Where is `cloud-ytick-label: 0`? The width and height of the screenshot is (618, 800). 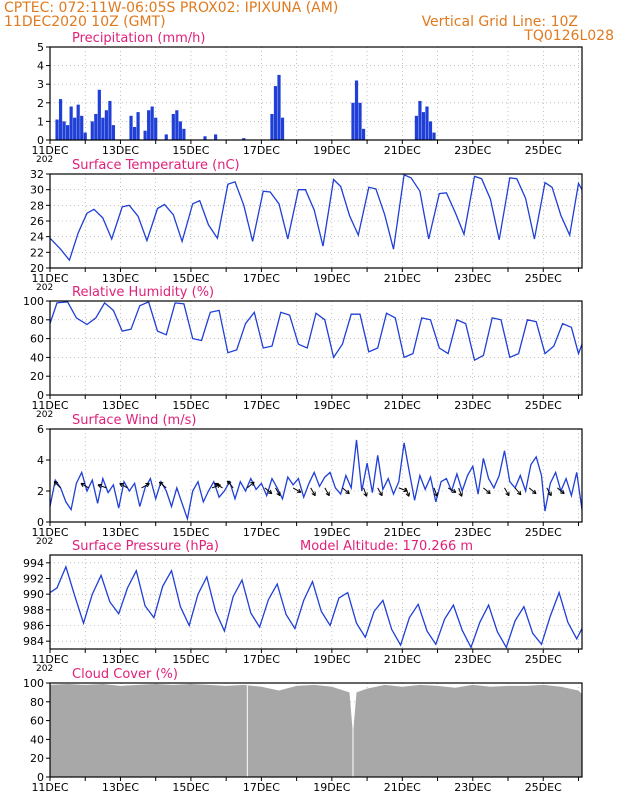 cloud-ytick-label: 0 is located at coordinates (40, 777).